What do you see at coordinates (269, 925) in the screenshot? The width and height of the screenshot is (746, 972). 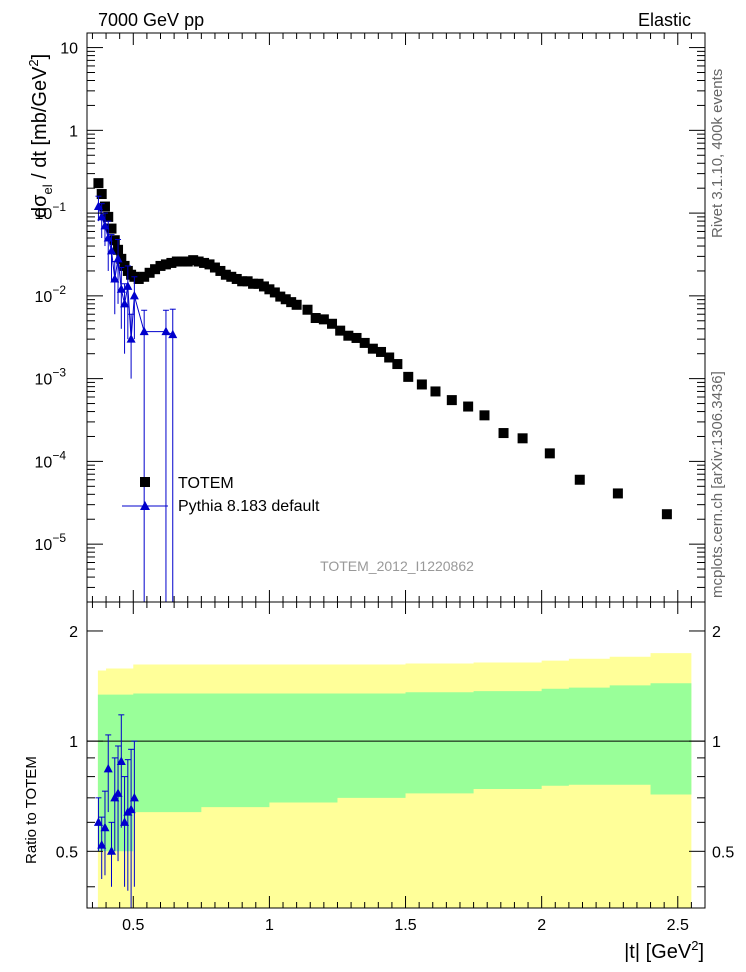 I see `x-tick-label: 1` at bounding box center [269, 925].